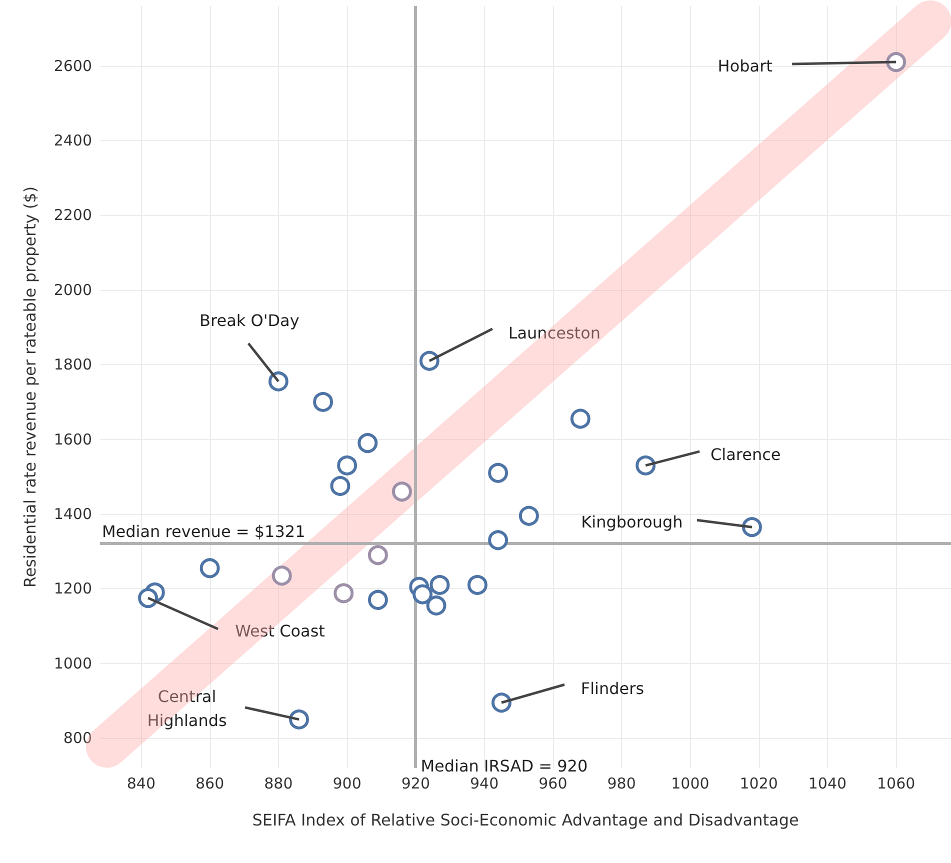 This screenshot has width=951, height=863. What do you see at coordinates (73, 215) in the screenshot?
I see `y-tick-label: 2200` at bounding box center [73, 215].